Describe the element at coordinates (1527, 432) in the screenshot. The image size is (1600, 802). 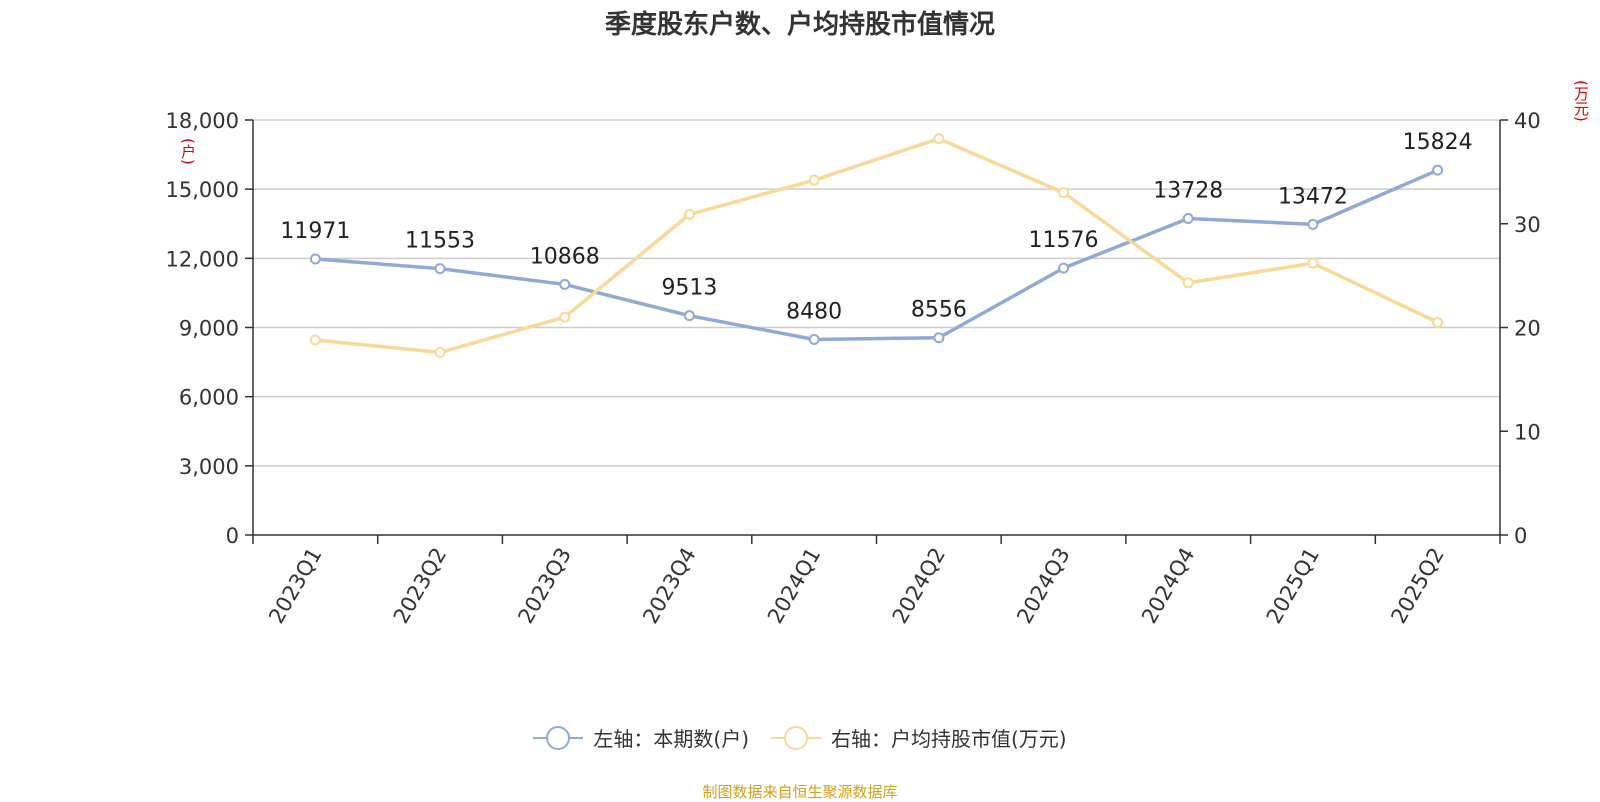
I see `right-axis-tick-label: 10` at that location.